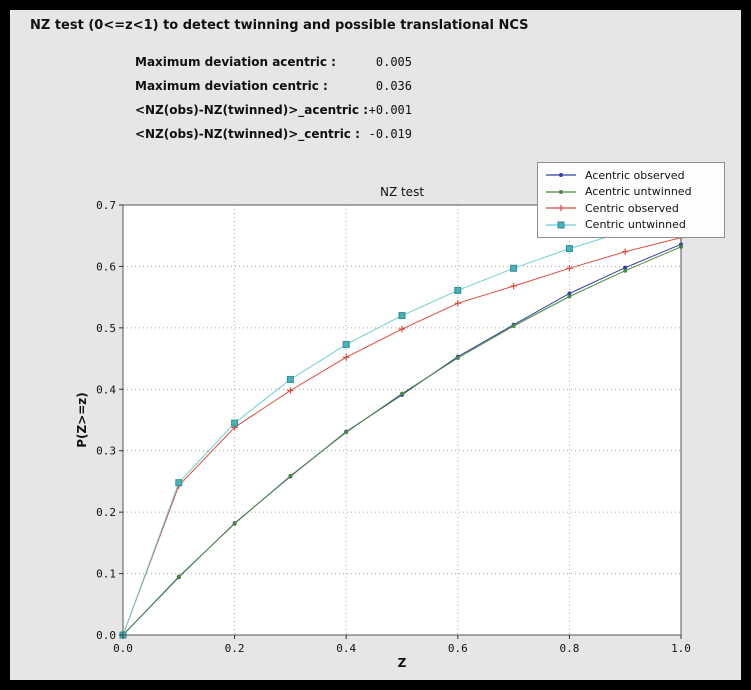  I want to click on stat-row: Maximum deviation centric : 0.036, so click(375, 87).